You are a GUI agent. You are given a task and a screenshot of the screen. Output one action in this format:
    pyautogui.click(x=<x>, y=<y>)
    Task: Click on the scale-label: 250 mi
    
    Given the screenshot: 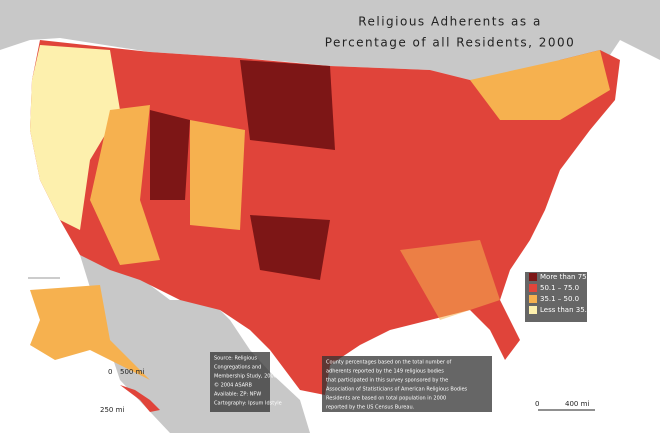 What is the action you would take?
    pyautogui.click(x=112, y=410)
    